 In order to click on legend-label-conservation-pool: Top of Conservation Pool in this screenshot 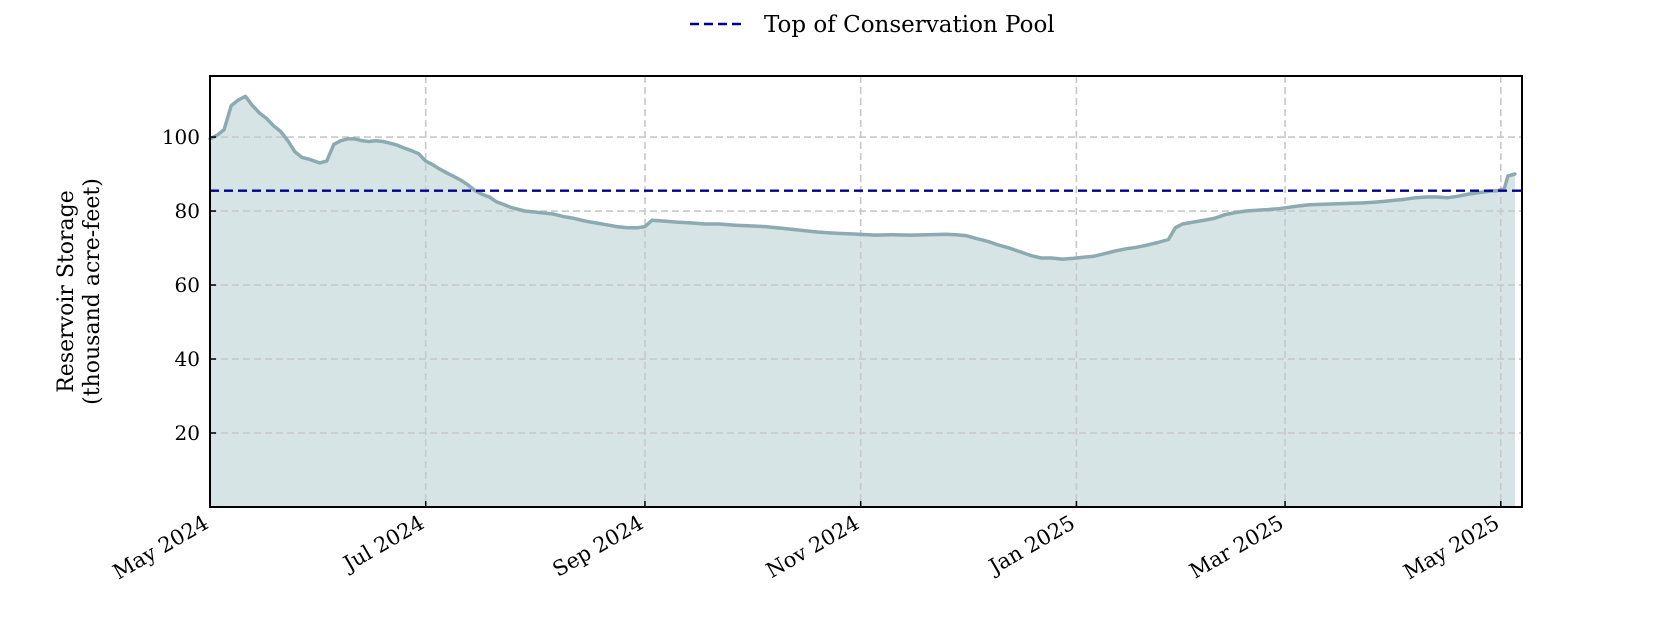, I will do `click(909, 25)`.